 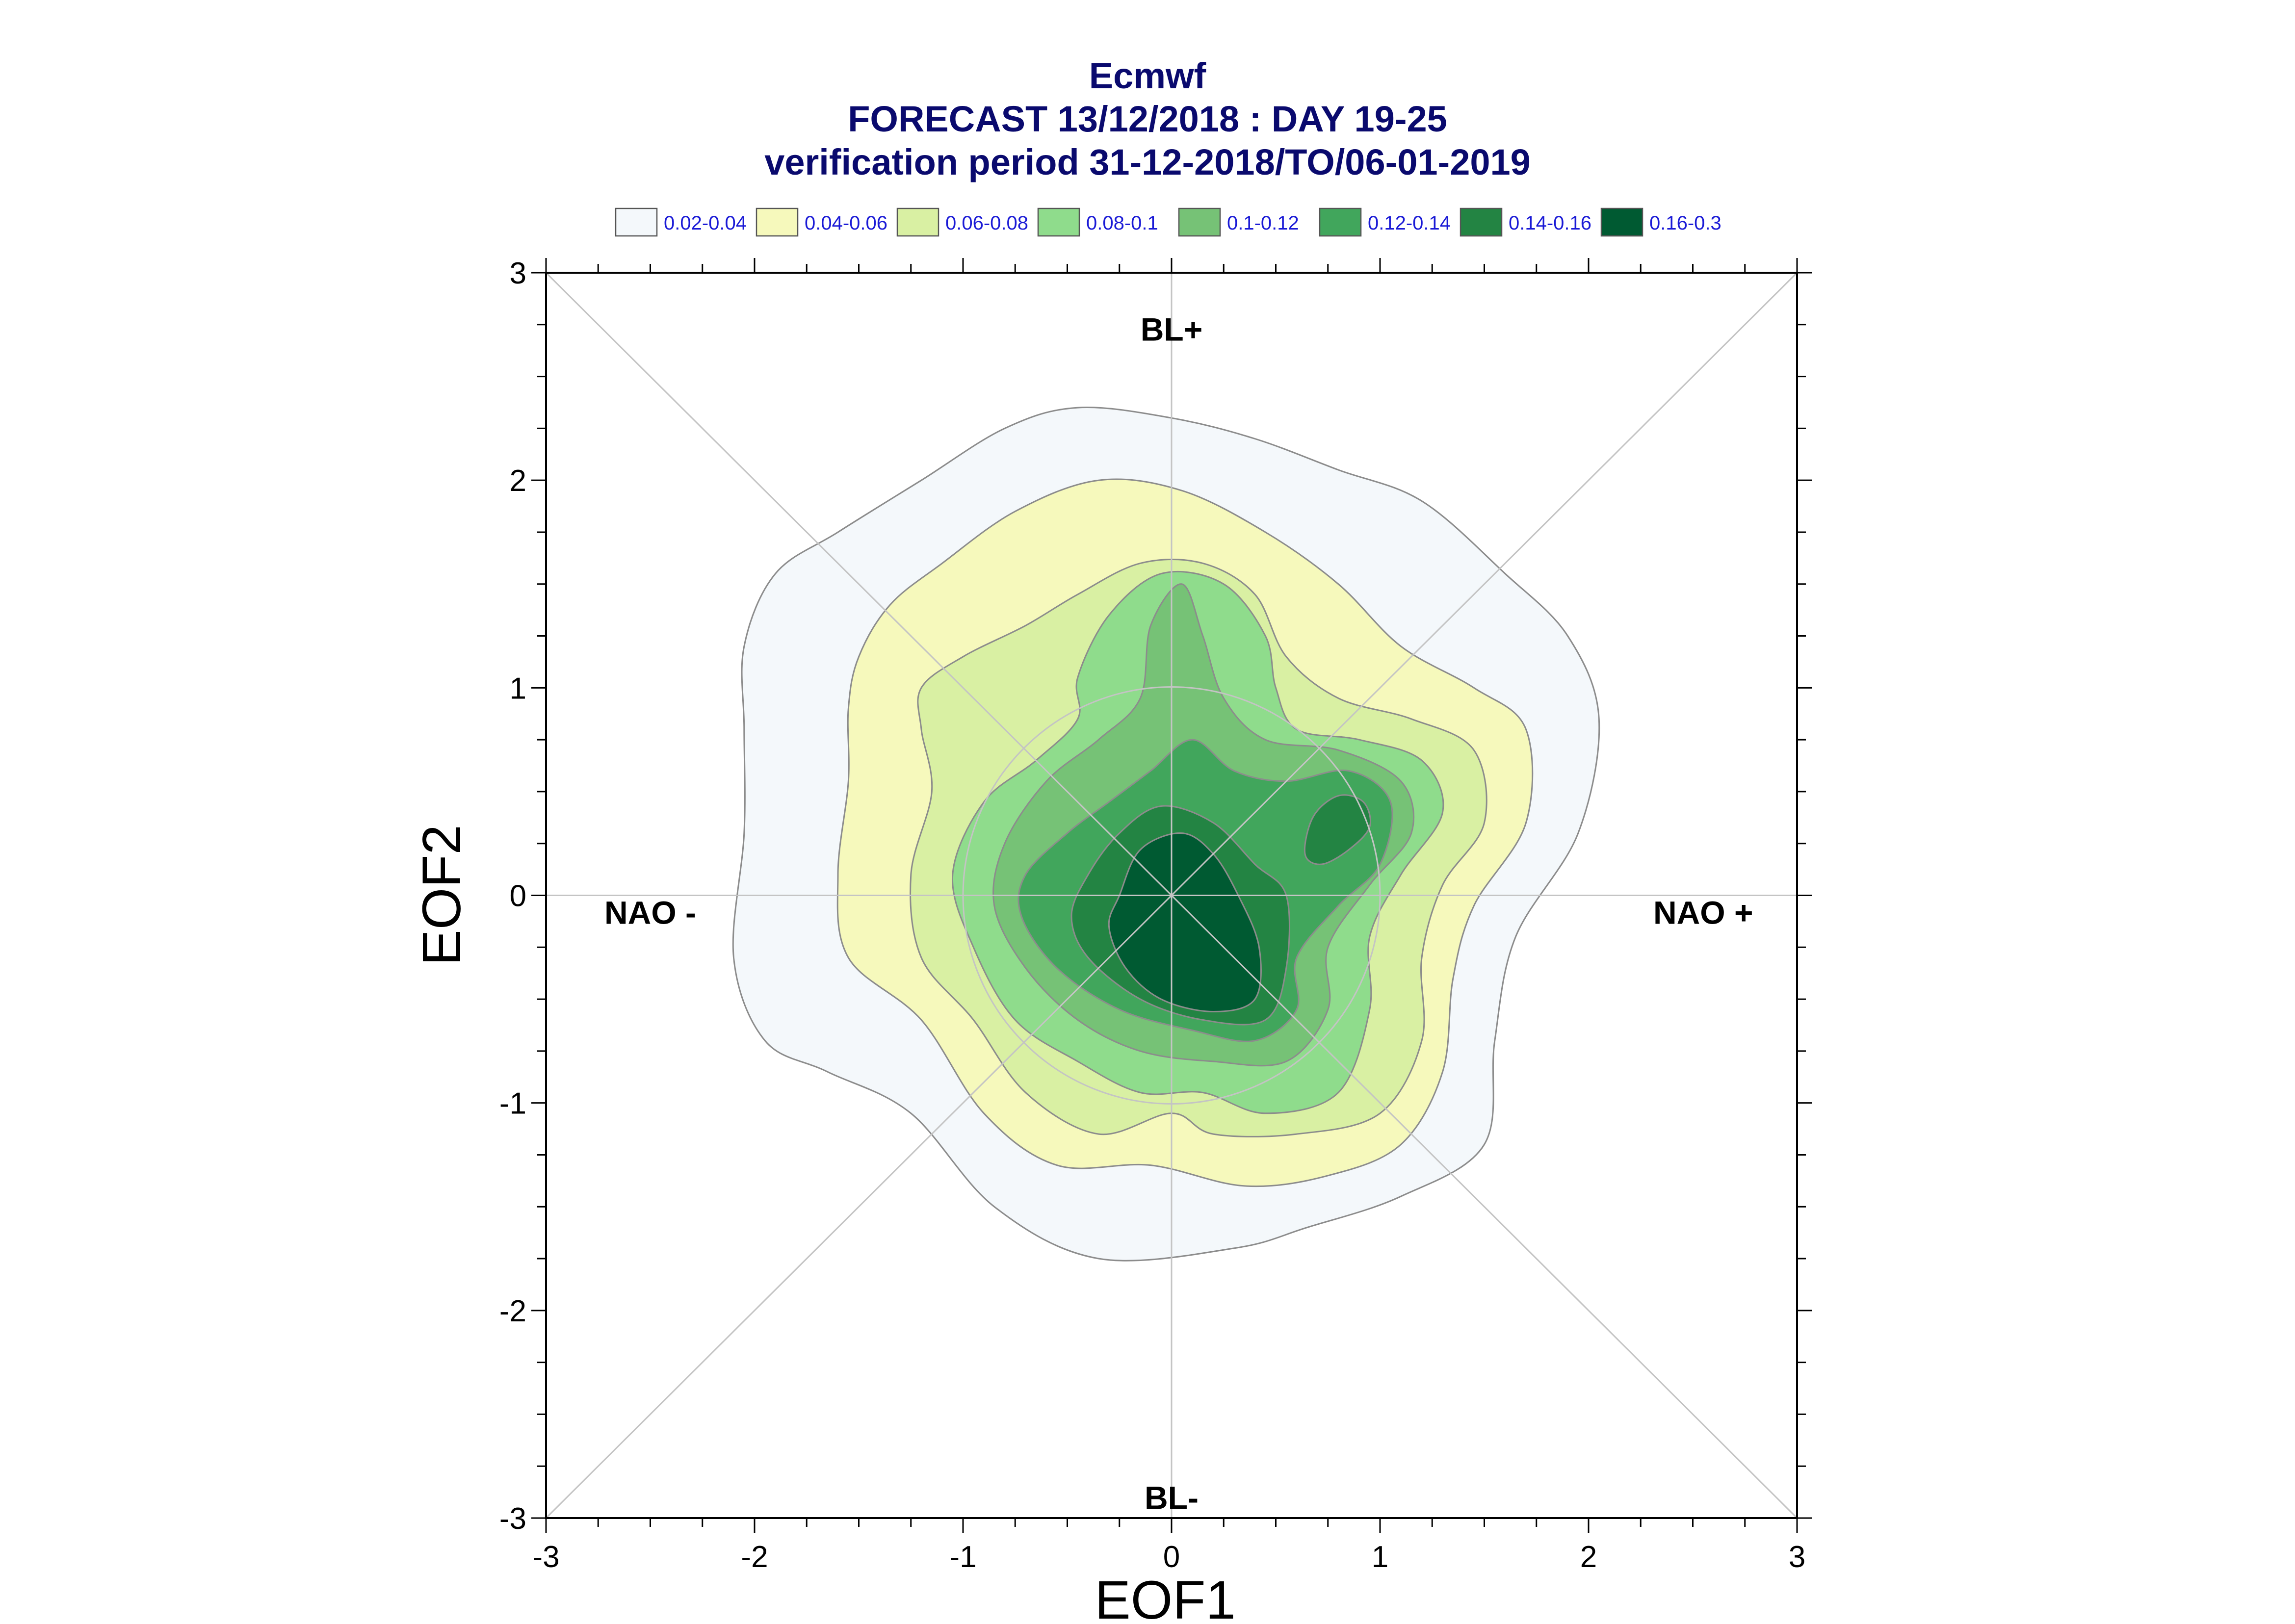 What do you see at coordinates (1172, 329) in the screenshot?
I see `regime-label: BL+` at bounding box center [1172, 329].